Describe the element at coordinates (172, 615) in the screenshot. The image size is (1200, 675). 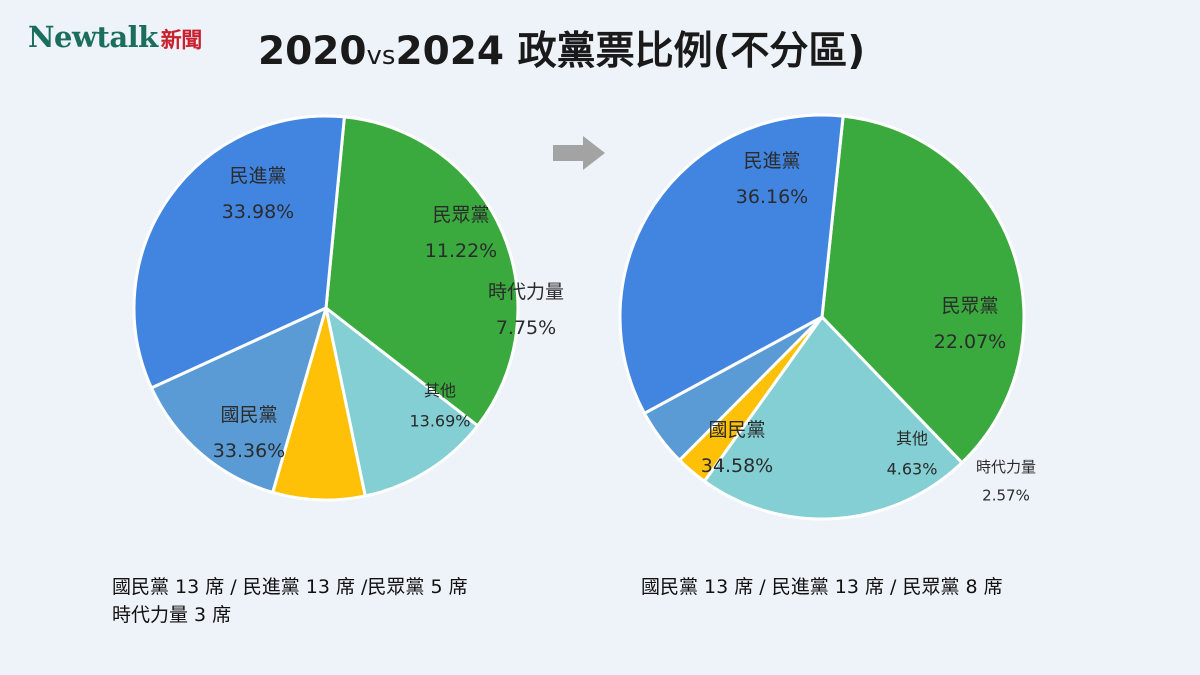
I see `seats-note-2020-line2: 時代力量 3 席` at that location.